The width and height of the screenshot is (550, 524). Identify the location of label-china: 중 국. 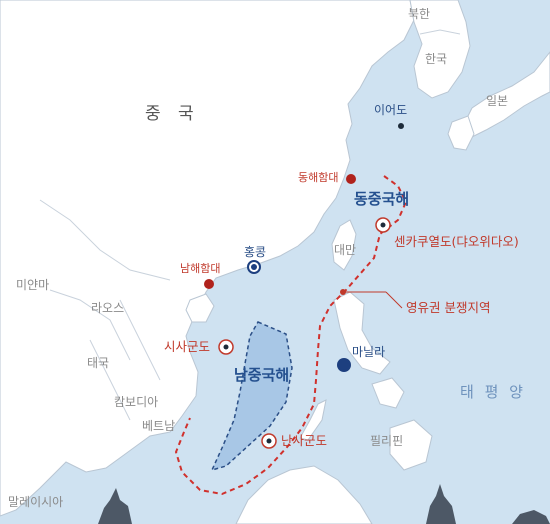
(172, 114).